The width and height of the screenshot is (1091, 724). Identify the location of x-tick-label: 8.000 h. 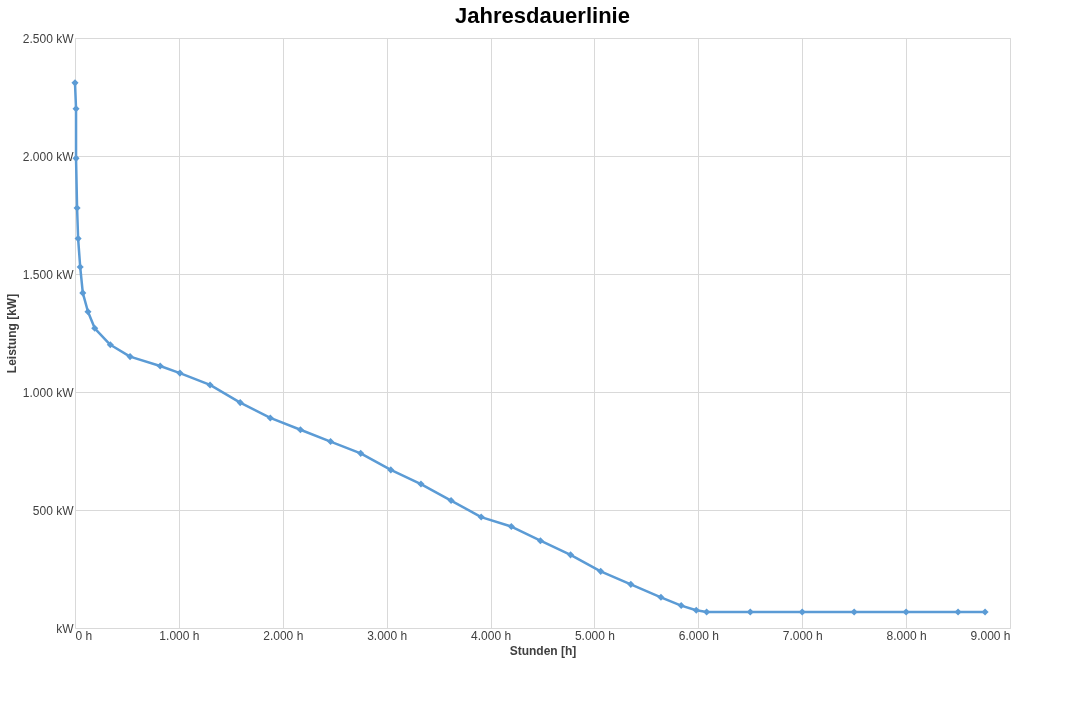
(906, 635).